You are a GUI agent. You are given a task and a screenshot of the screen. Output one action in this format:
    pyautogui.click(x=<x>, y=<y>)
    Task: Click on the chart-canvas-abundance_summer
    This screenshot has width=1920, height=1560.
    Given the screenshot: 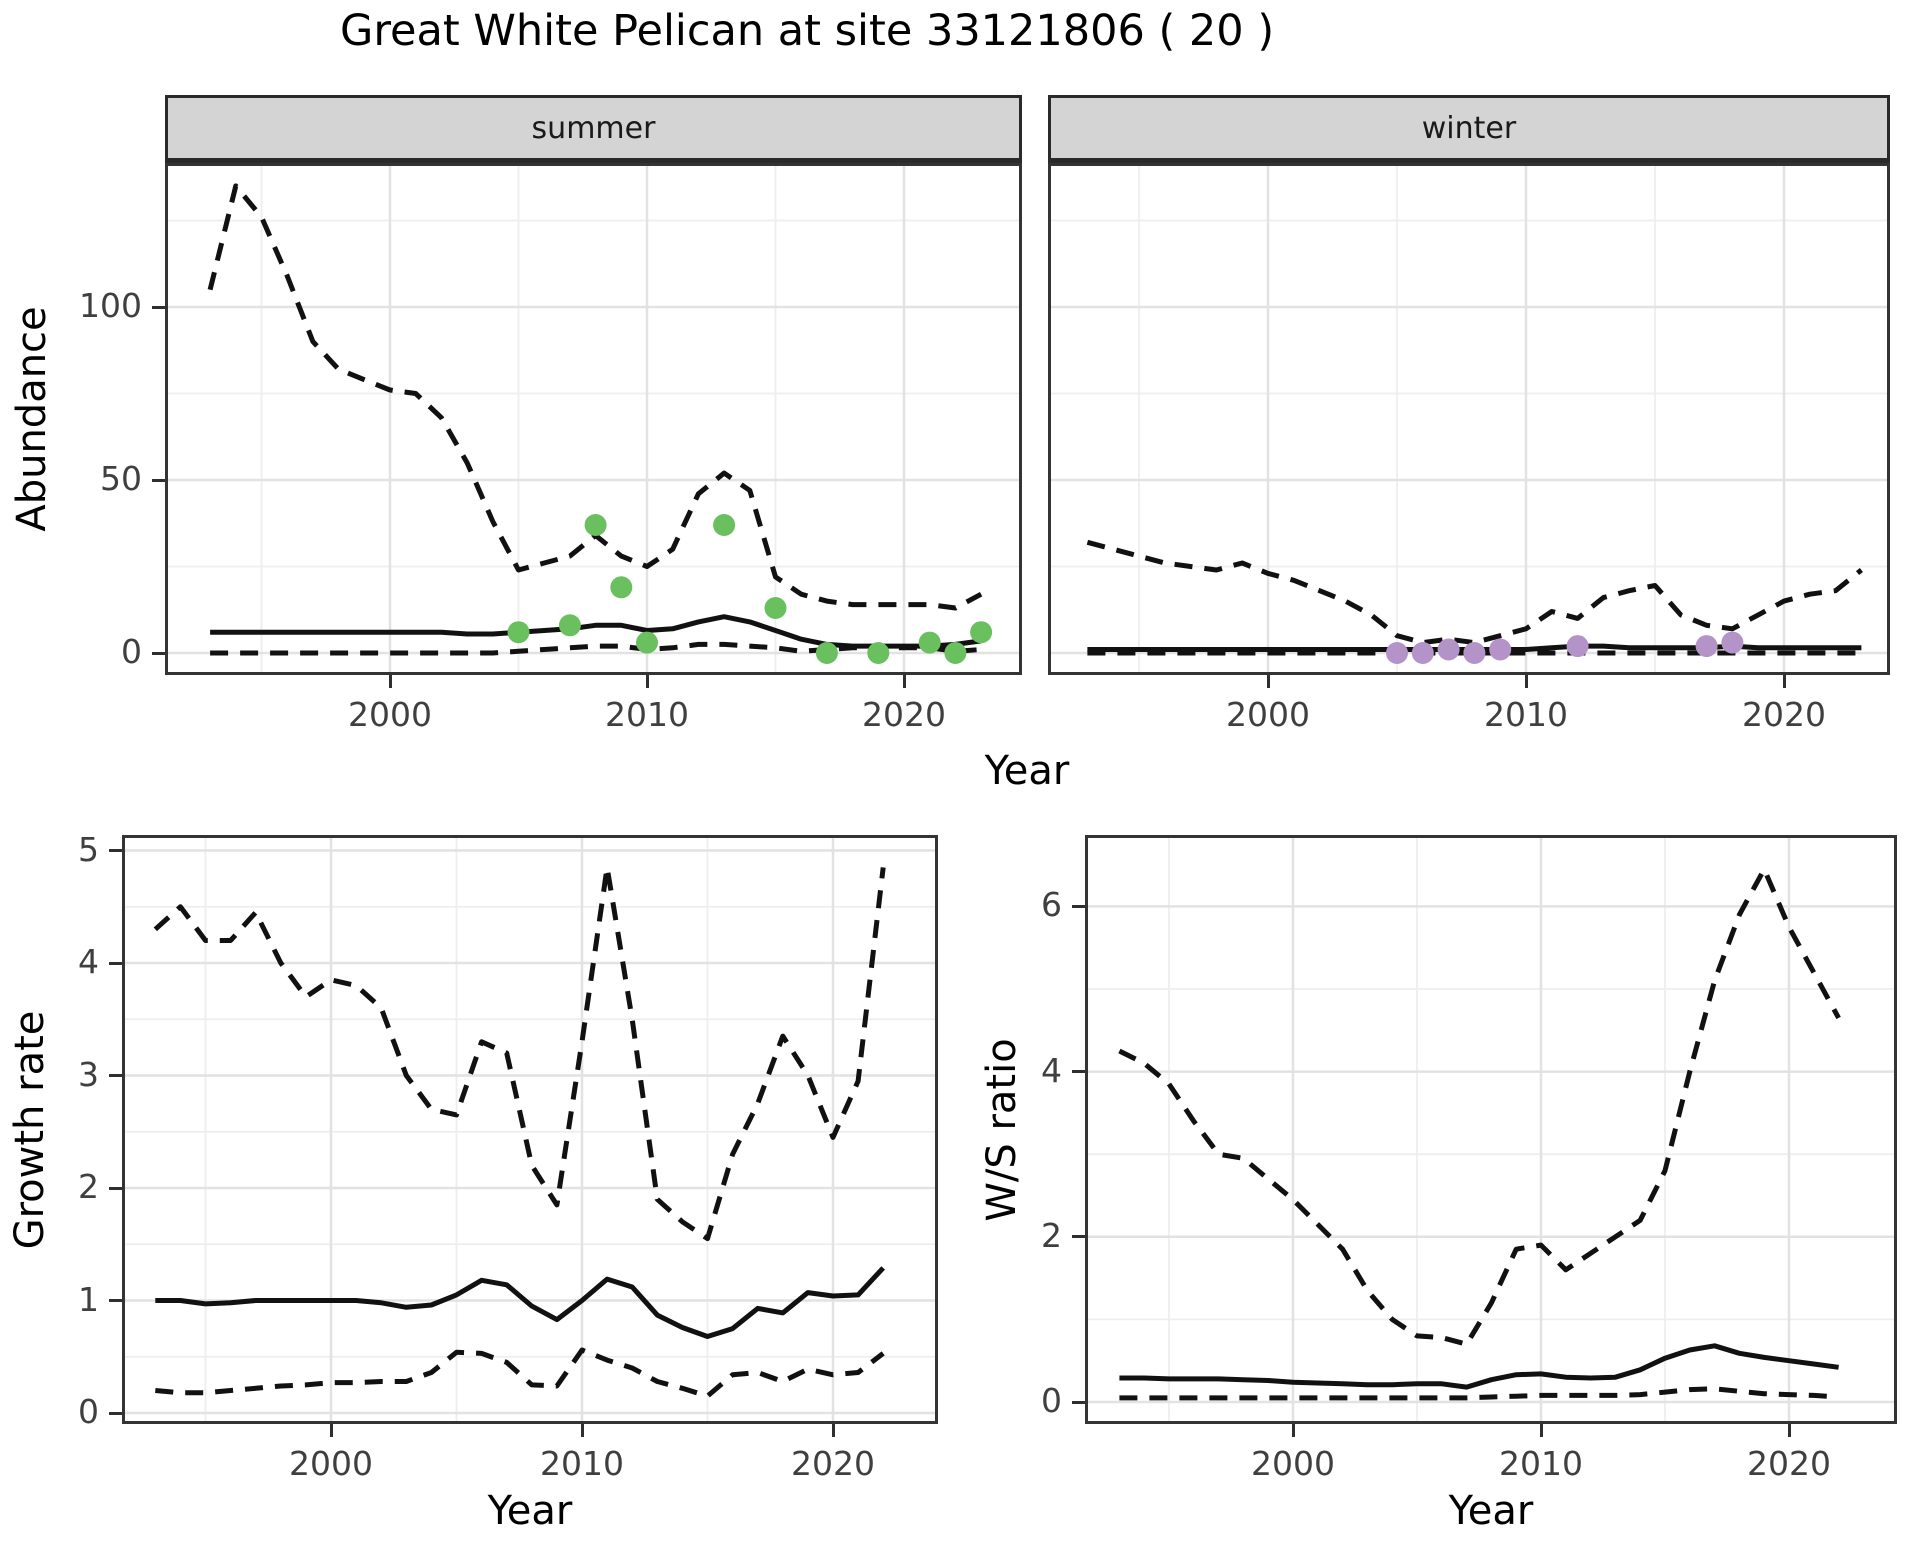 What is the action you would take?
    pyautogui.click(x=593, y=419)
    